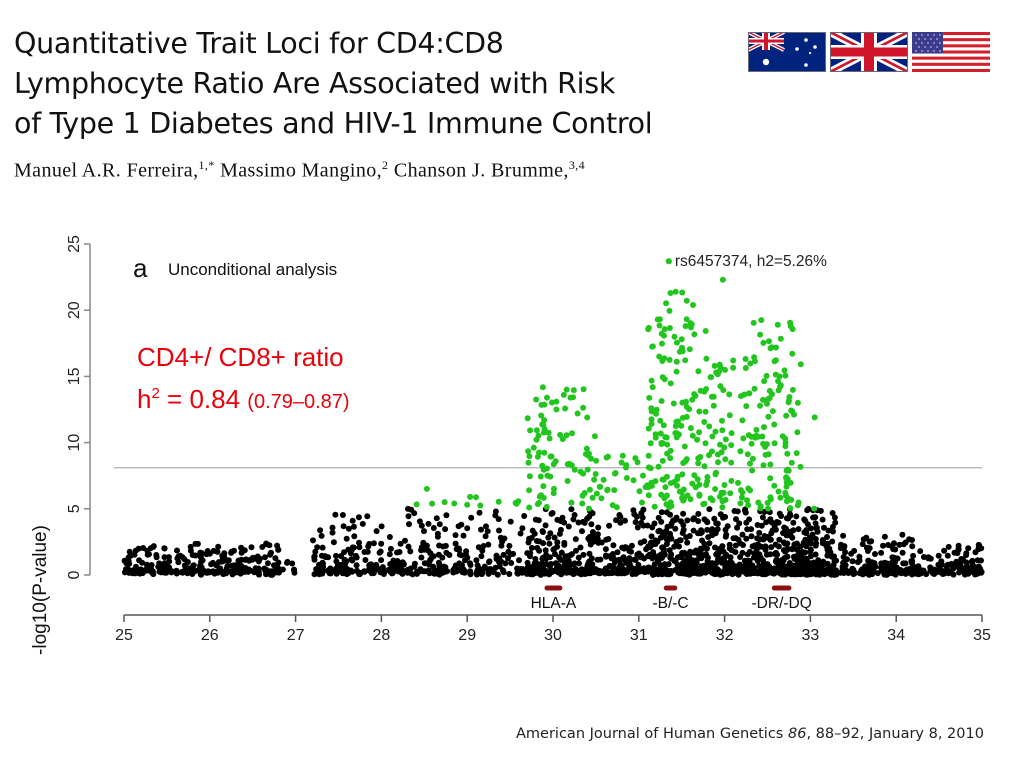 Image resolution: width=1024 pixels, height=768 pixels. I want to click on journal-name: American Journal of Human Genetics, so click(650, 734).